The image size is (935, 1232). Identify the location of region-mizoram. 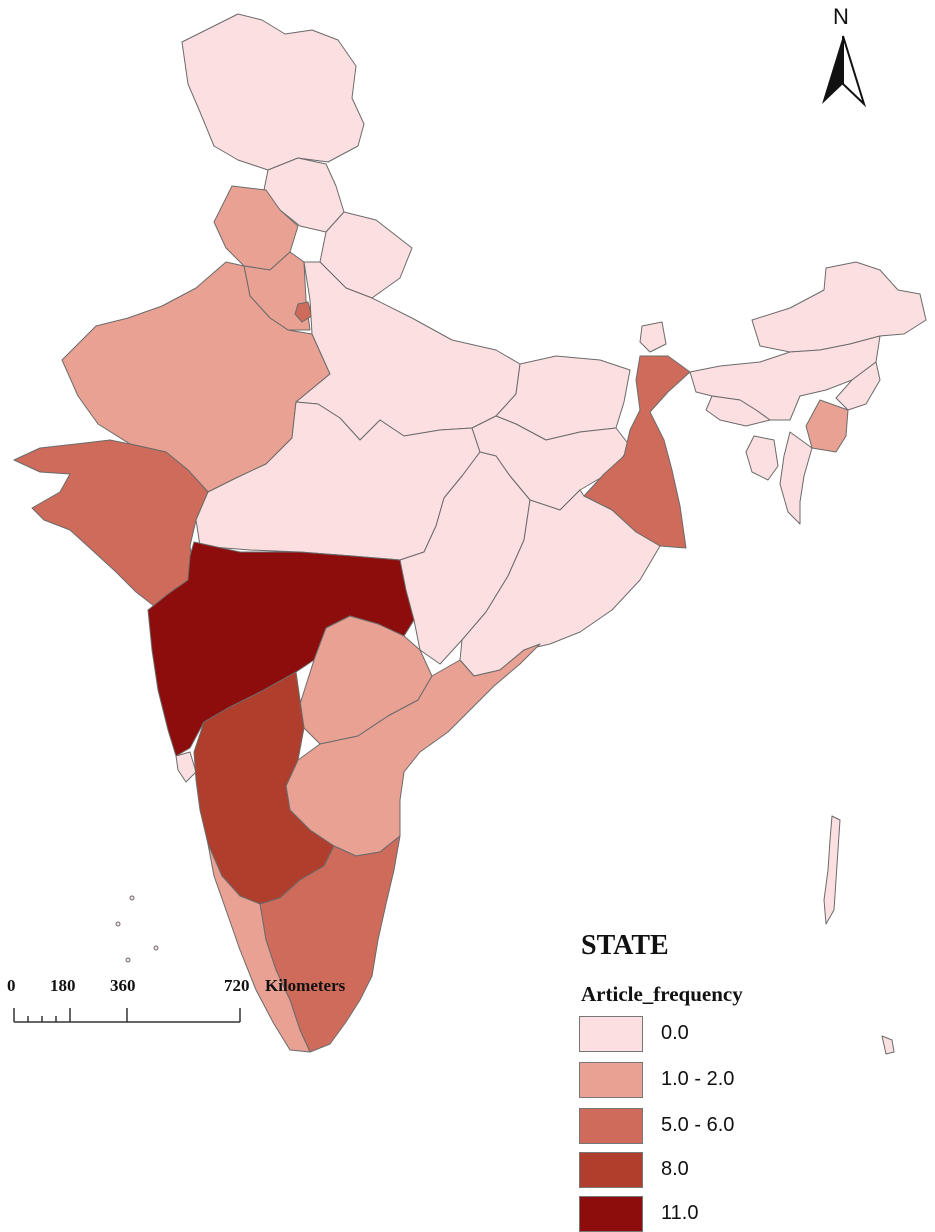
(796, 478).